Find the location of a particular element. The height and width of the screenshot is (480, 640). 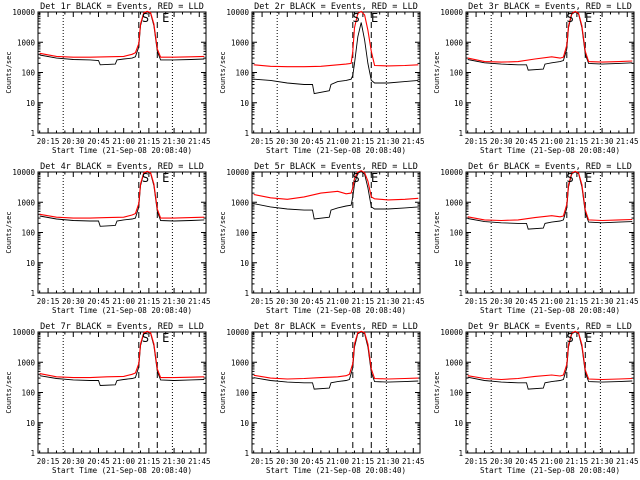

panel-title: Det 7r BLACK = Events, RED = LLD is located at coordinates (122, 327).